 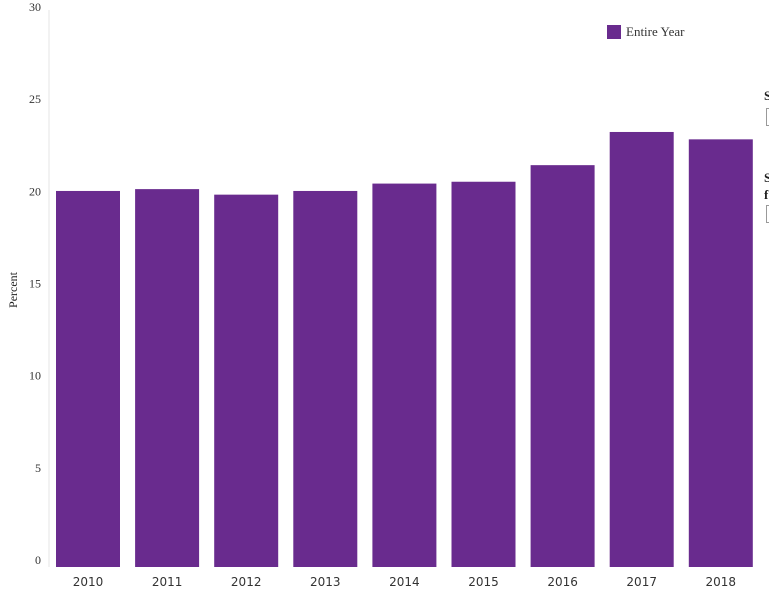 I want to click on bar-2012, so click(x=246, y=380).